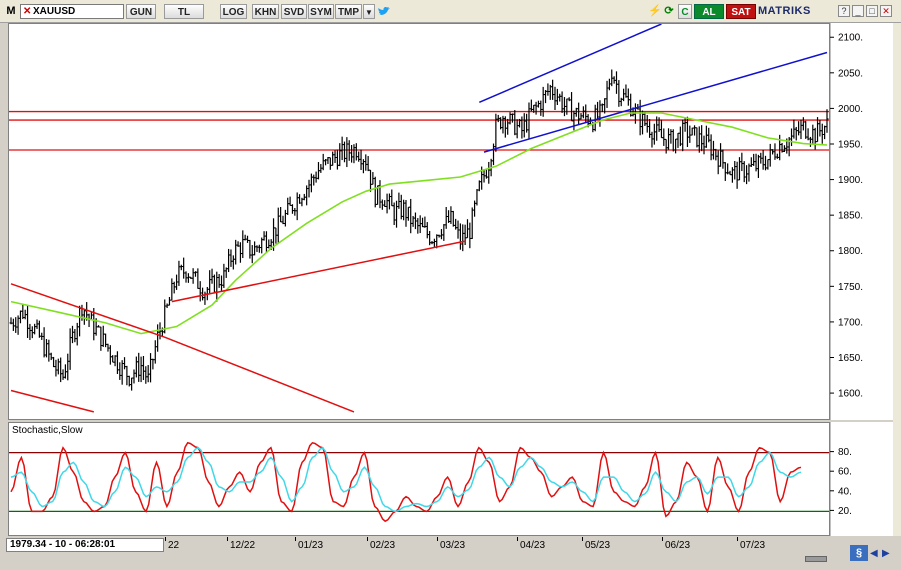 This screenshot has height=570, width=901. I want to click on vertical-scrollbar, so click(897, 279).